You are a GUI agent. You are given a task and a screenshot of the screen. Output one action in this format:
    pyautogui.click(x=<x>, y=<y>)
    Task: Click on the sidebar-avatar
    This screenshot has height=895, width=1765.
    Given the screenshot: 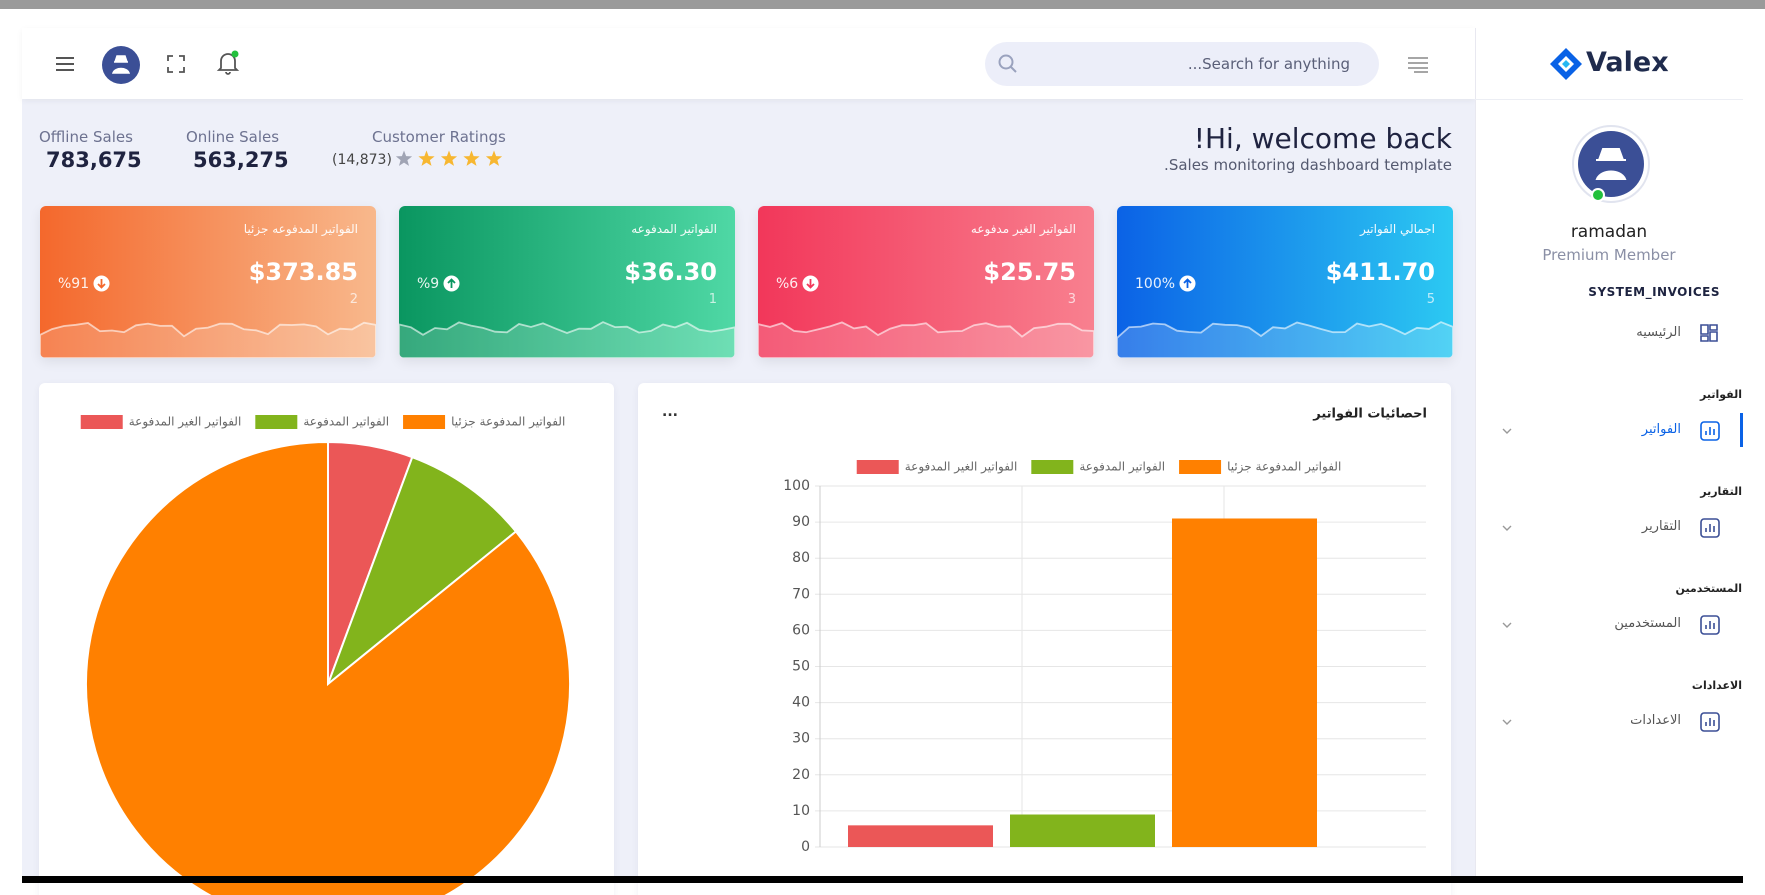 What is the action you would take?
    pyautogui.click(x=1611, y=164)
    